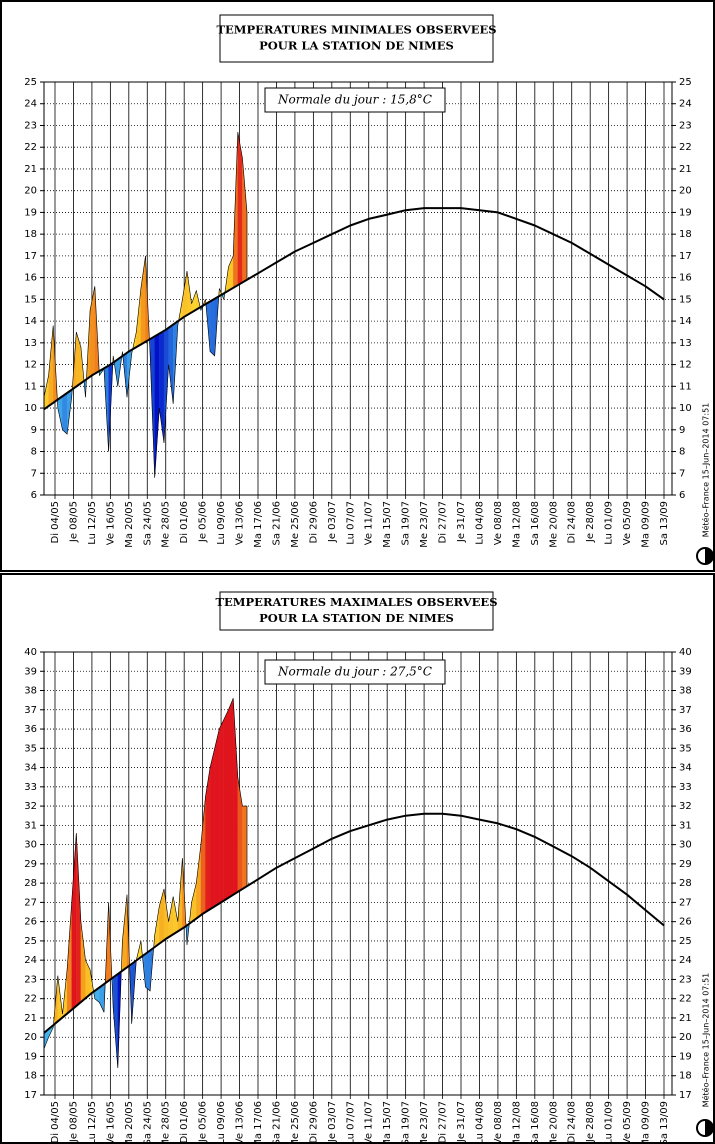  What do you see at coordinates (356, 602) in the screenshot?
I see `chart-title: TEMPERATURES MAXIMALES OBSERVEES` at bounding box center [356, 602].